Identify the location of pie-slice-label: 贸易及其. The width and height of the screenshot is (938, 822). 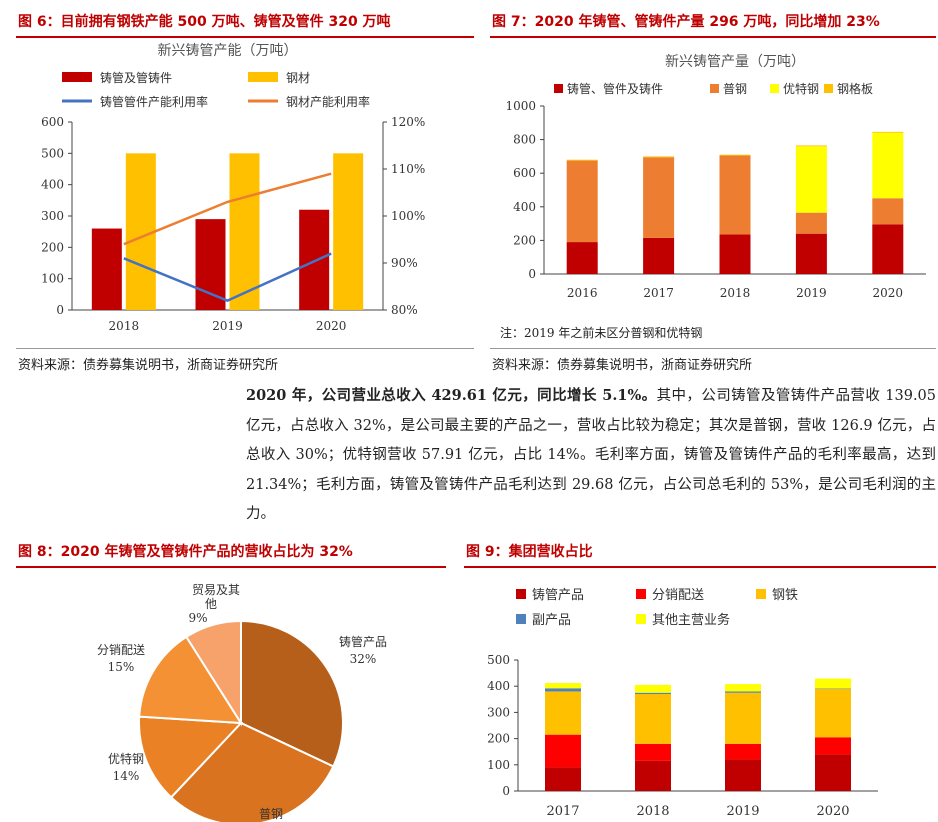
(216, 590).